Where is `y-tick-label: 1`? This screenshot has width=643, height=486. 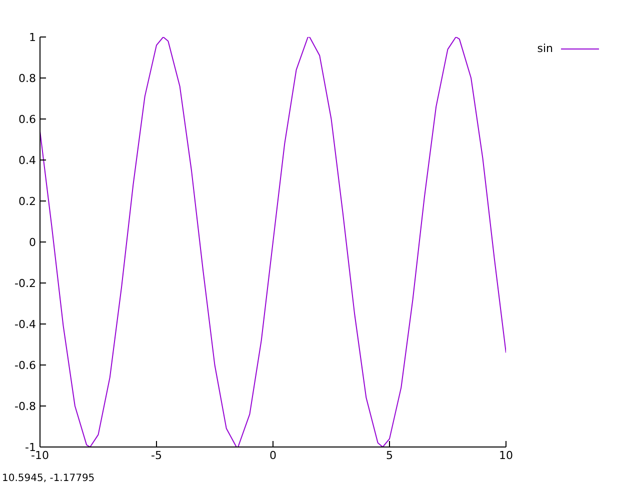
y-tick-label: 1 is located at coordinates (32, 37).